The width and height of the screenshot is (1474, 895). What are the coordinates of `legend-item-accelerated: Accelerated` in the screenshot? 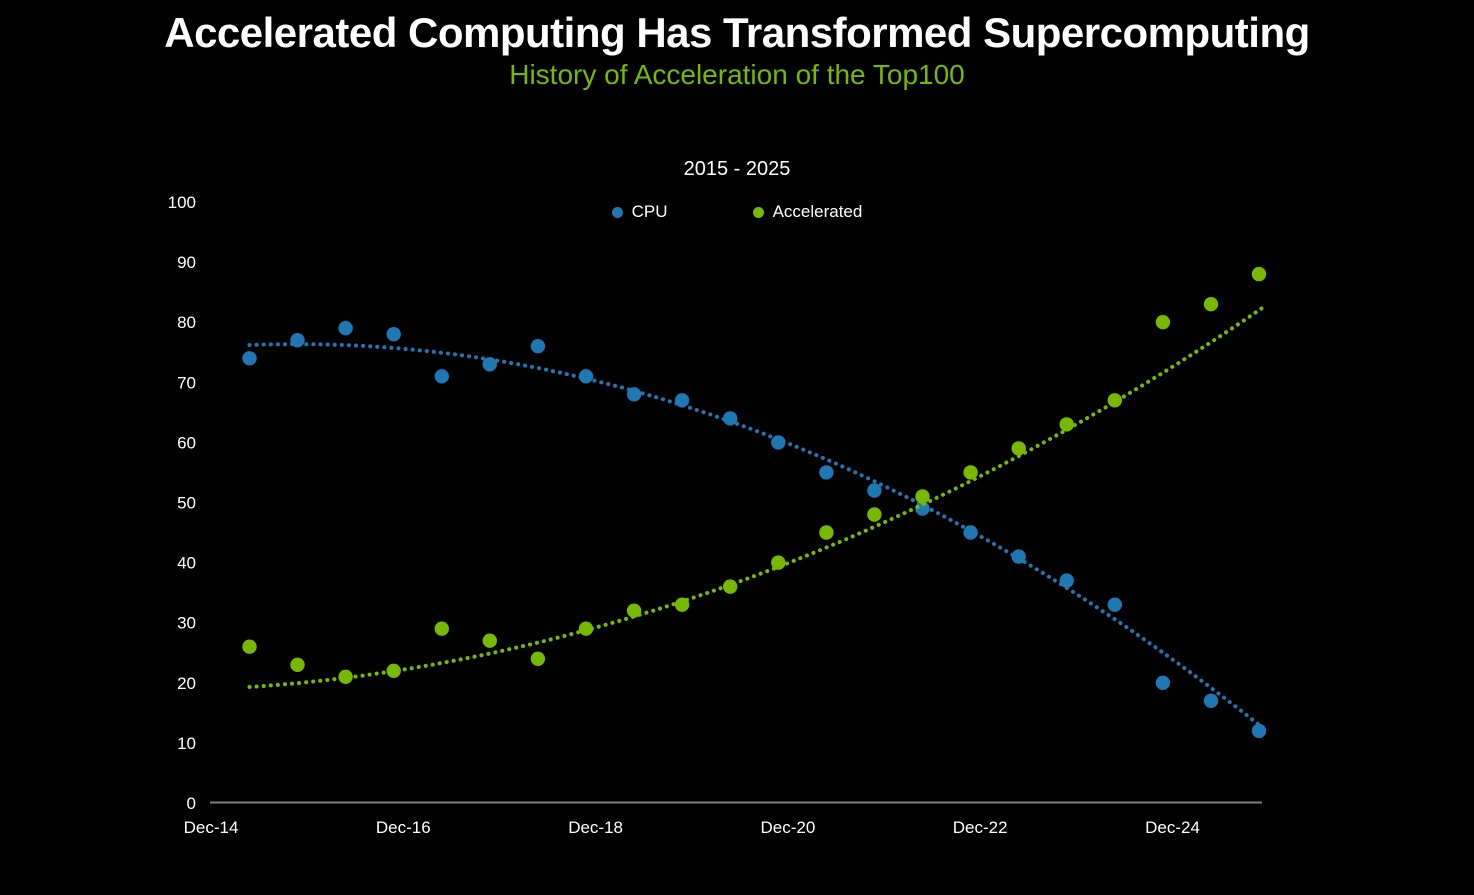 It's located at (807, 212).